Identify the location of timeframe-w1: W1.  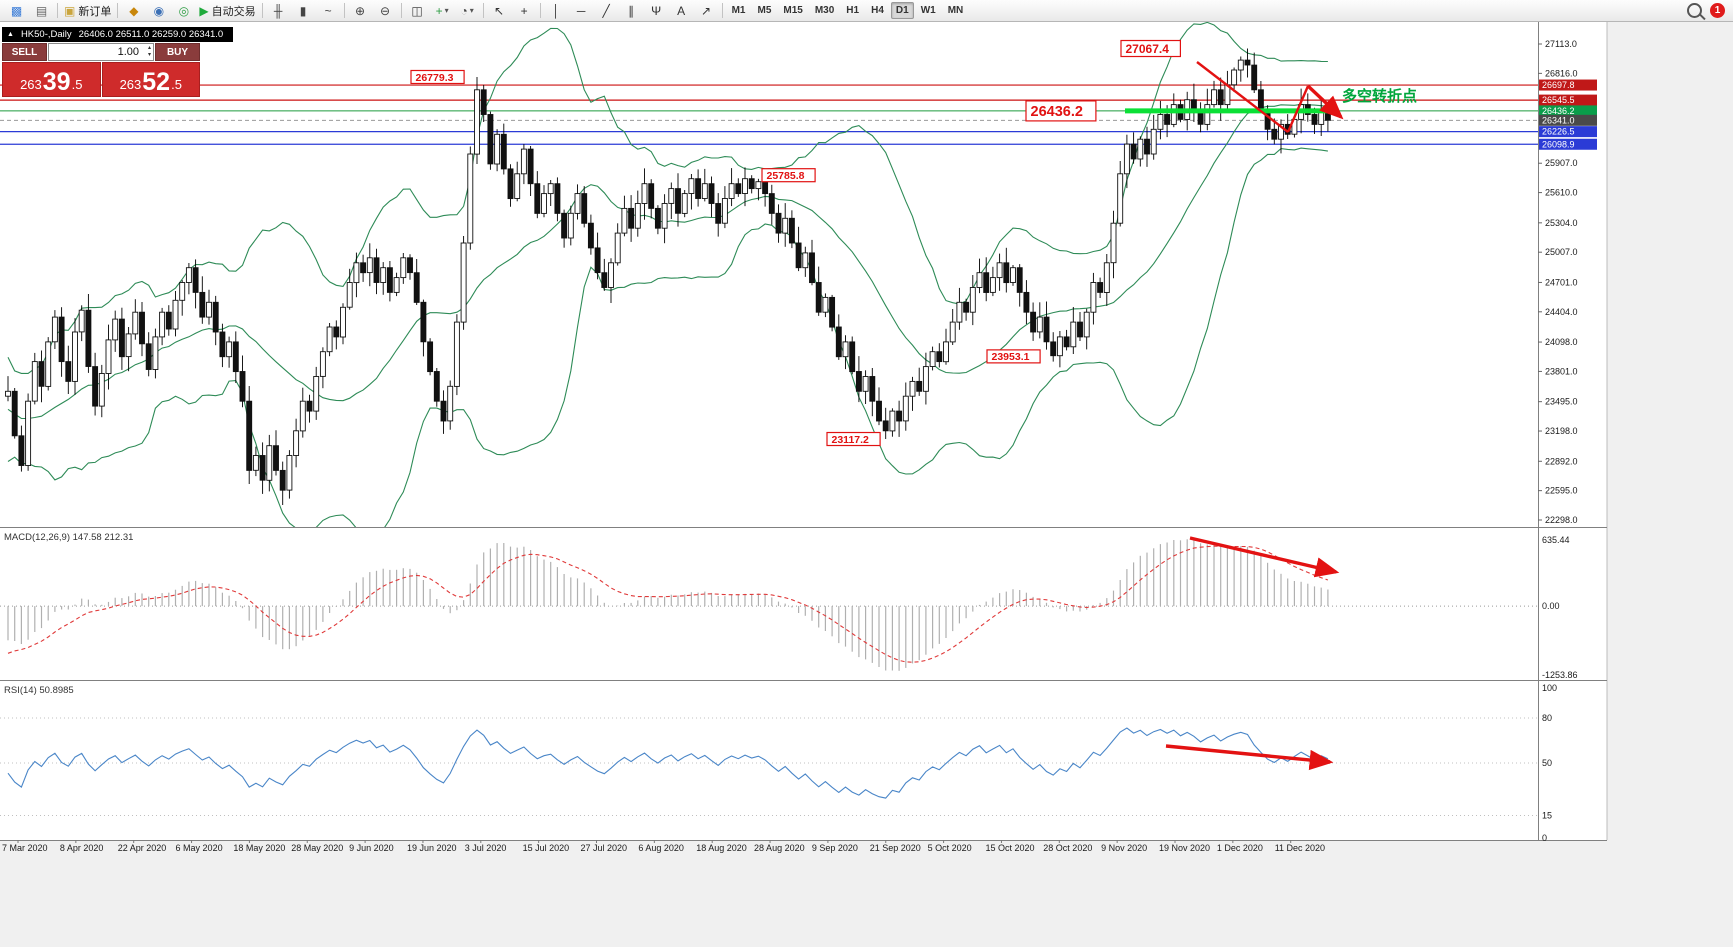
(928, 10).